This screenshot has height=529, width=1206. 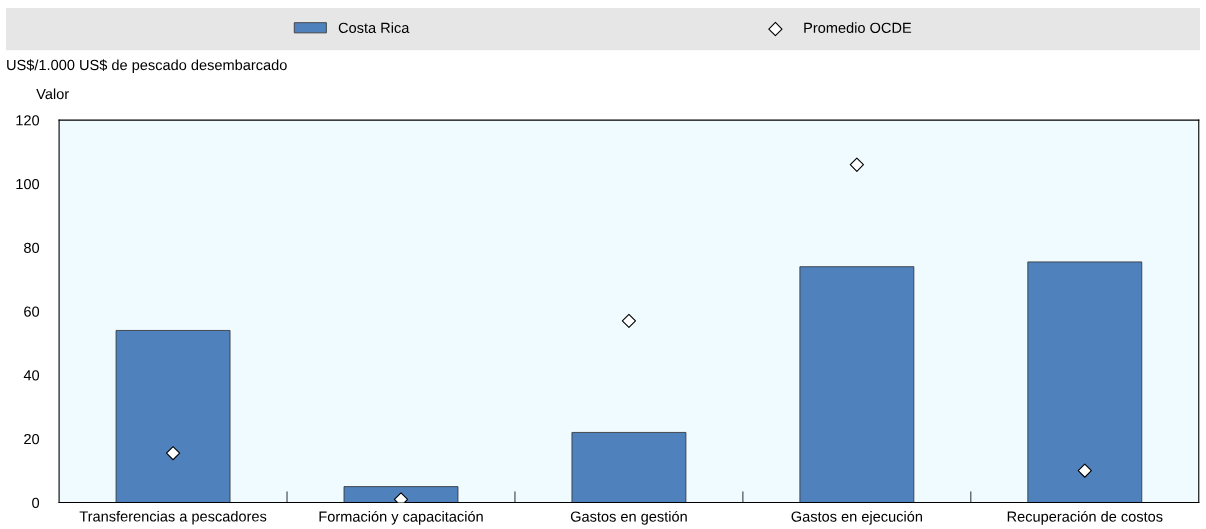 I want to click on y-axis-title: US$/1.000 US$ de pescado desembarcado, so click(x=147, y=66).